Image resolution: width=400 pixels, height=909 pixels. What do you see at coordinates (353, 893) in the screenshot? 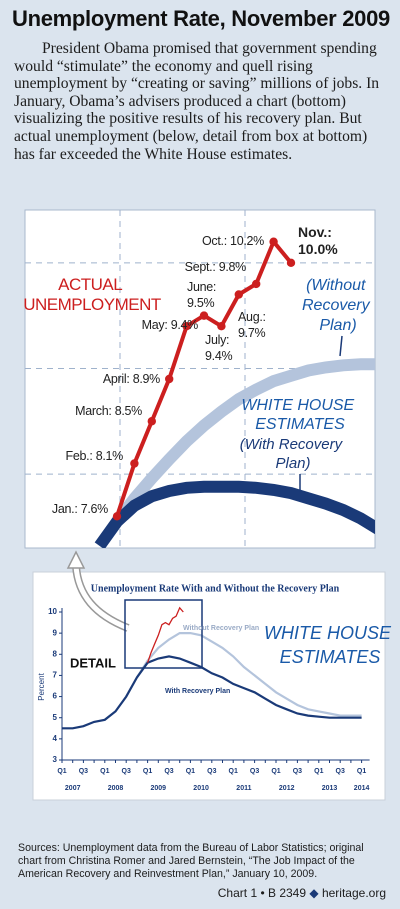
I see `site: heritage.org` at bounding box center [353, 893].